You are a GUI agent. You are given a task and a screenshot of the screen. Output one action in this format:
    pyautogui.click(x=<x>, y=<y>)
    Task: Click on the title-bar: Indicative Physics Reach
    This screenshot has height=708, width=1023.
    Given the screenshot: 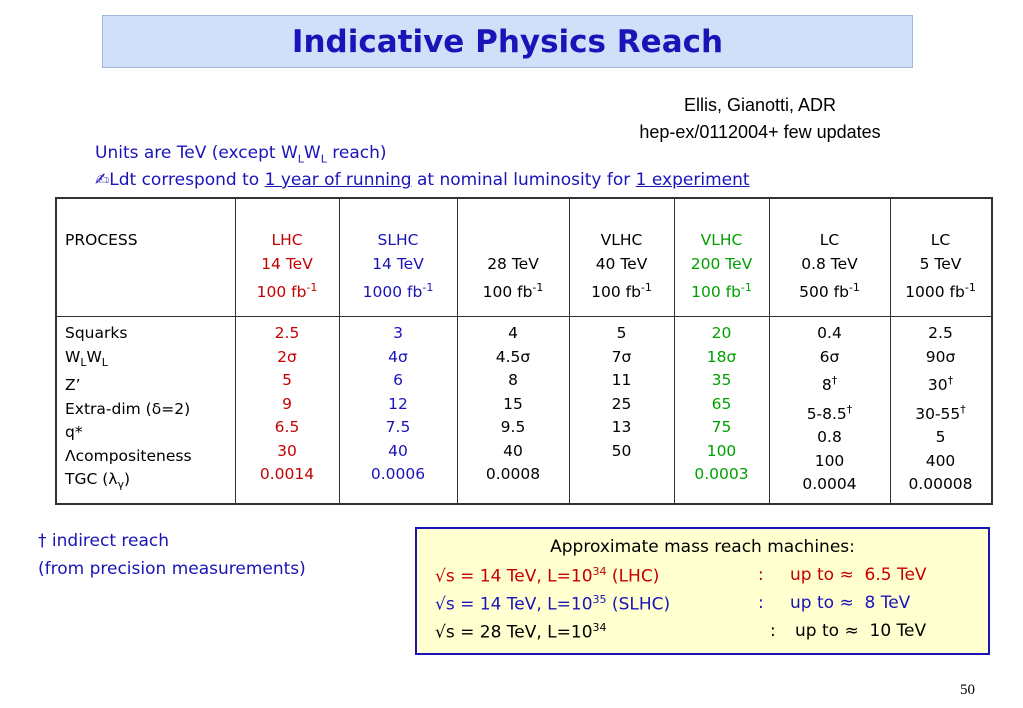 What is the action you would take?
    pyautogui.click(x=507, y=41)
    